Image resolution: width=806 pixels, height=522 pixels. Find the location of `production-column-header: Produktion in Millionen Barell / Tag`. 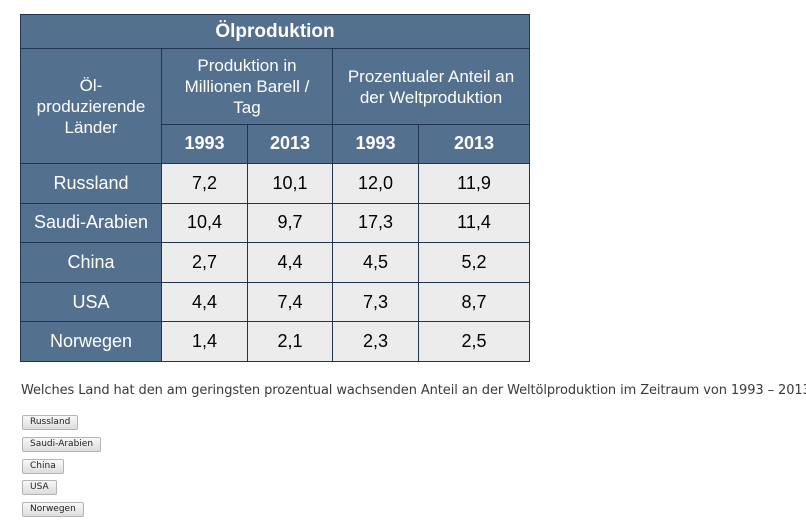

production-column-header: Produktion in Millionen Barell / Tag is located at coordinates (247, 86).